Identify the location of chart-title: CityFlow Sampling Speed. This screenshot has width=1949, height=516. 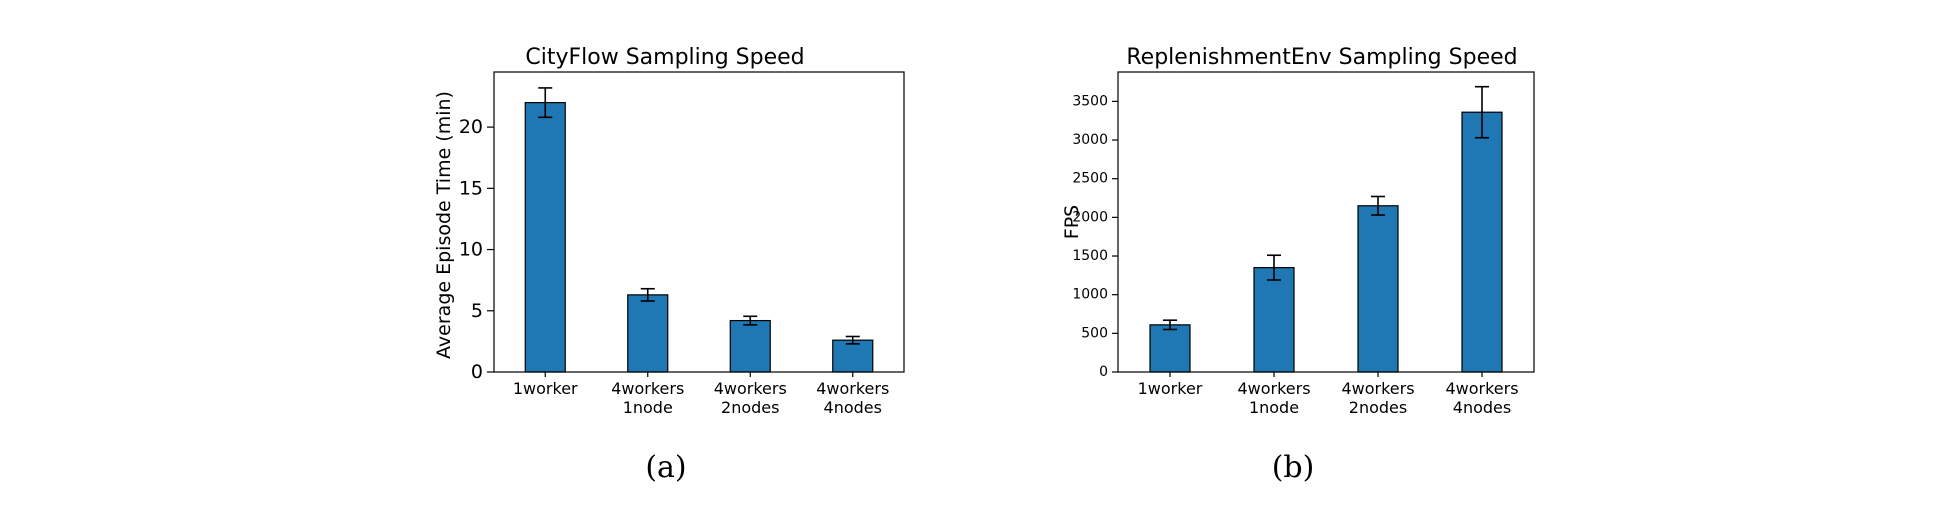
(664, 57).